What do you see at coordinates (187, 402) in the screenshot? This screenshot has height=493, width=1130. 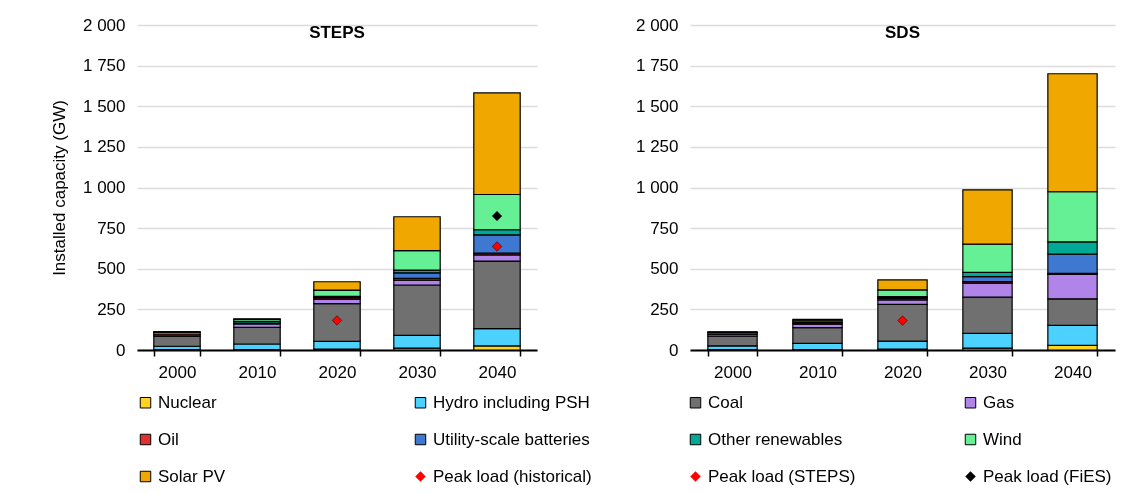 I see `legend-label: Nuclear` at bounding box center [187, 402].